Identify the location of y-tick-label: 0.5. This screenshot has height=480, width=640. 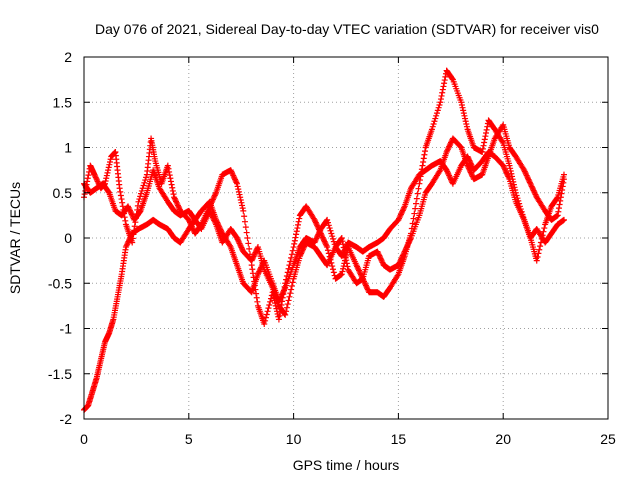
(63, 193).